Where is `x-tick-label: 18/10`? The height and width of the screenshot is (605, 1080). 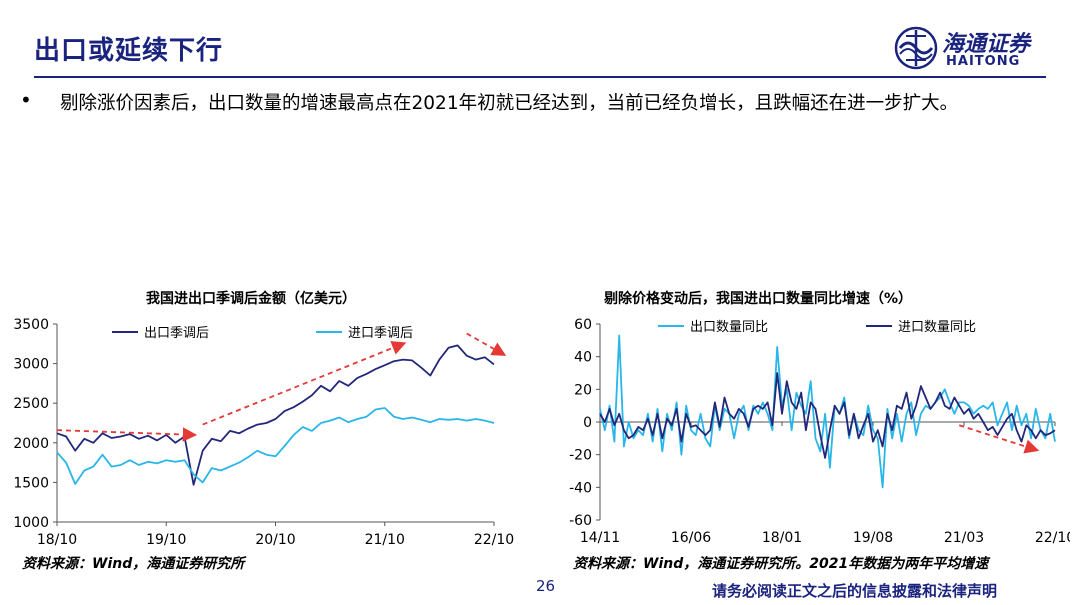
x-tick-label: 18/10 is located at coordinates (57, 540).